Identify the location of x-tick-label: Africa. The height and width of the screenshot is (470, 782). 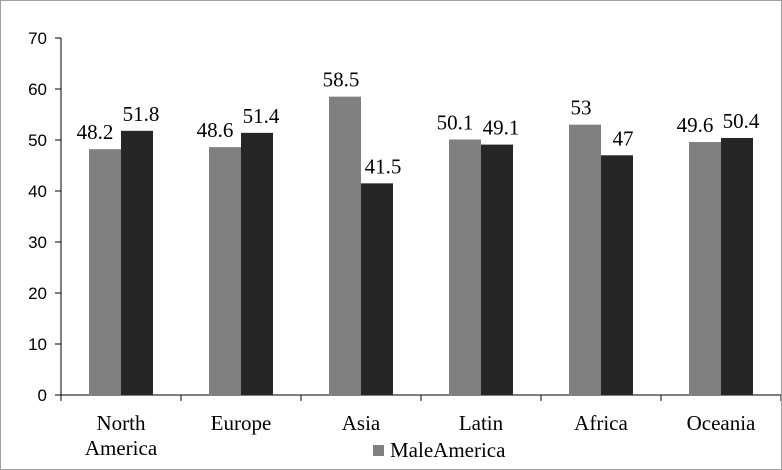
(601, 423).